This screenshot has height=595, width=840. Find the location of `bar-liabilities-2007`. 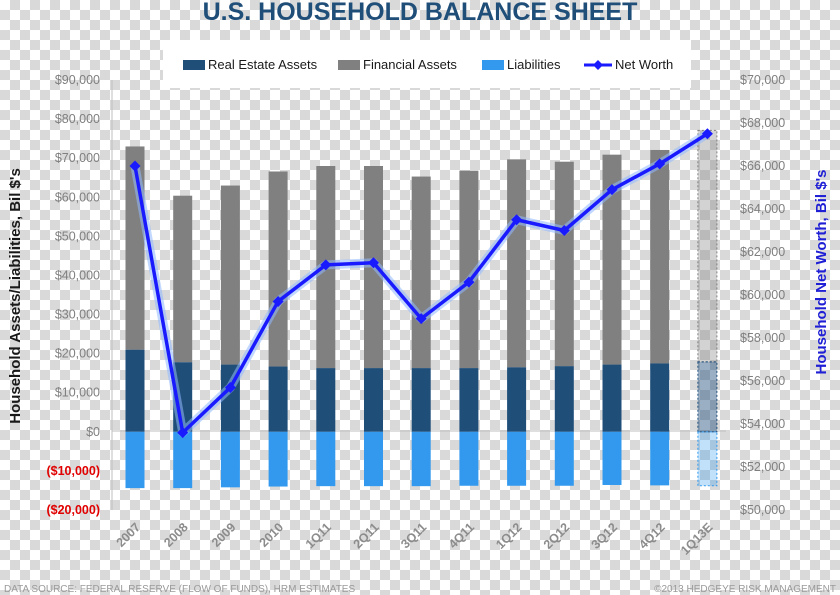

bar-liabilities-2007 is located at coordinates (135, 460).